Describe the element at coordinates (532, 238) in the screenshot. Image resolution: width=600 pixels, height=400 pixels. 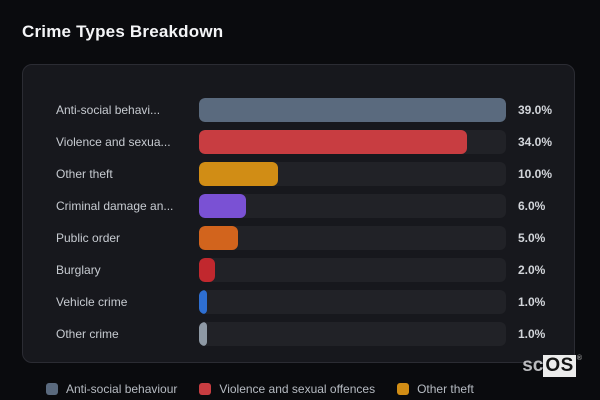
I see `bar-value-label: 5.0%` at that location.